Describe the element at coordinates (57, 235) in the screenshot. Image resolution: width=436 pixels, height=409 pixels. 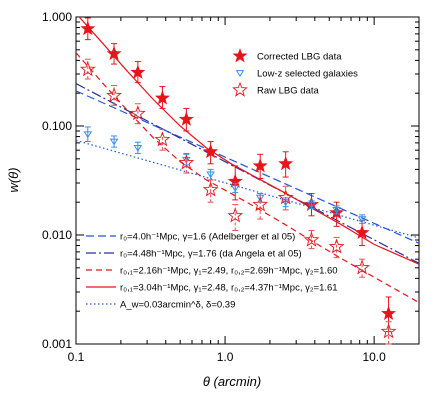
I see `y-tick-label: 0.010` at that location.